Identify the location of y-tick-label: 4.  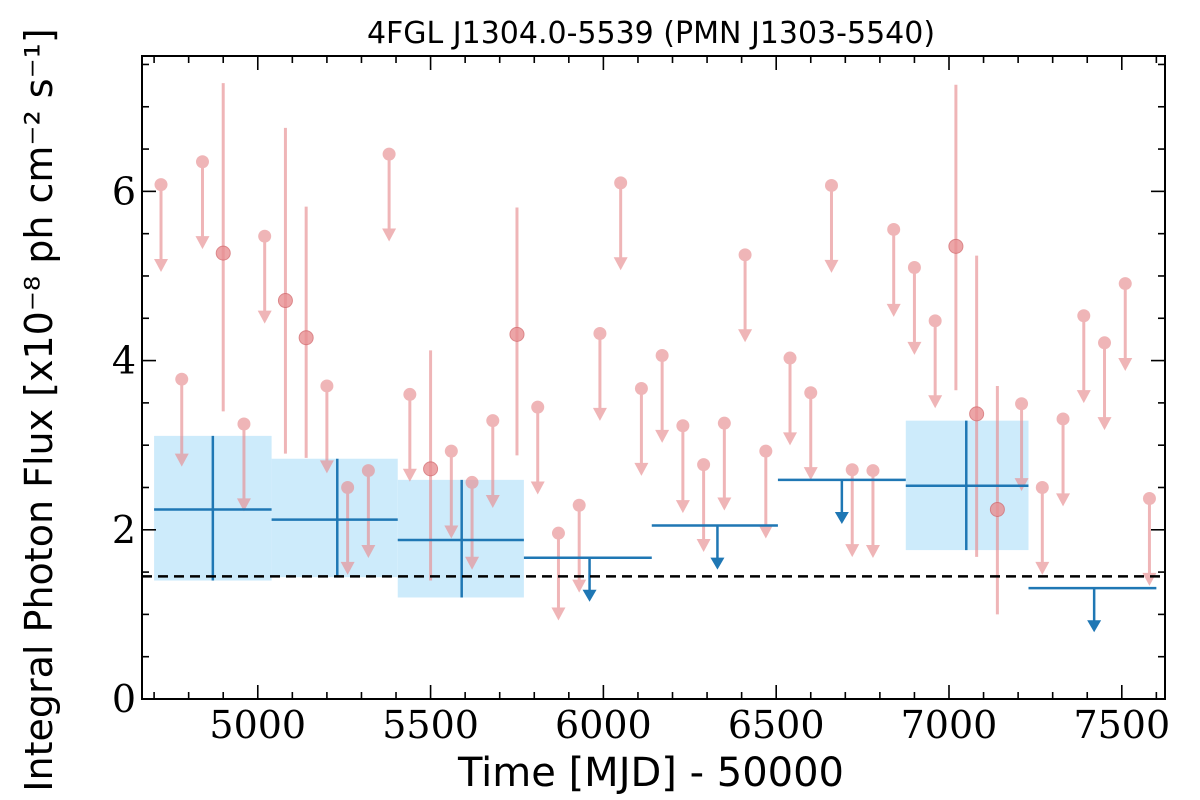
(124, 361).